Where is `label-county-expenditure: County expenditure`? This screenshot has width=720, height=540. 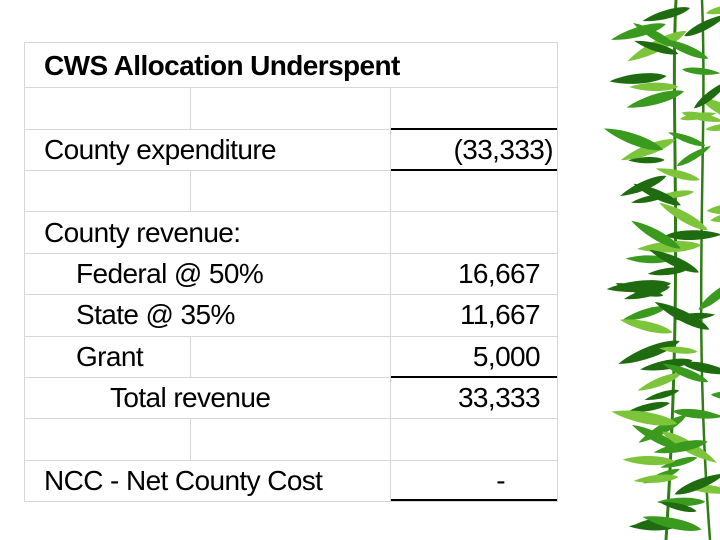 label-county-expenditure: County expenditure is located at coordinates (160, 149).